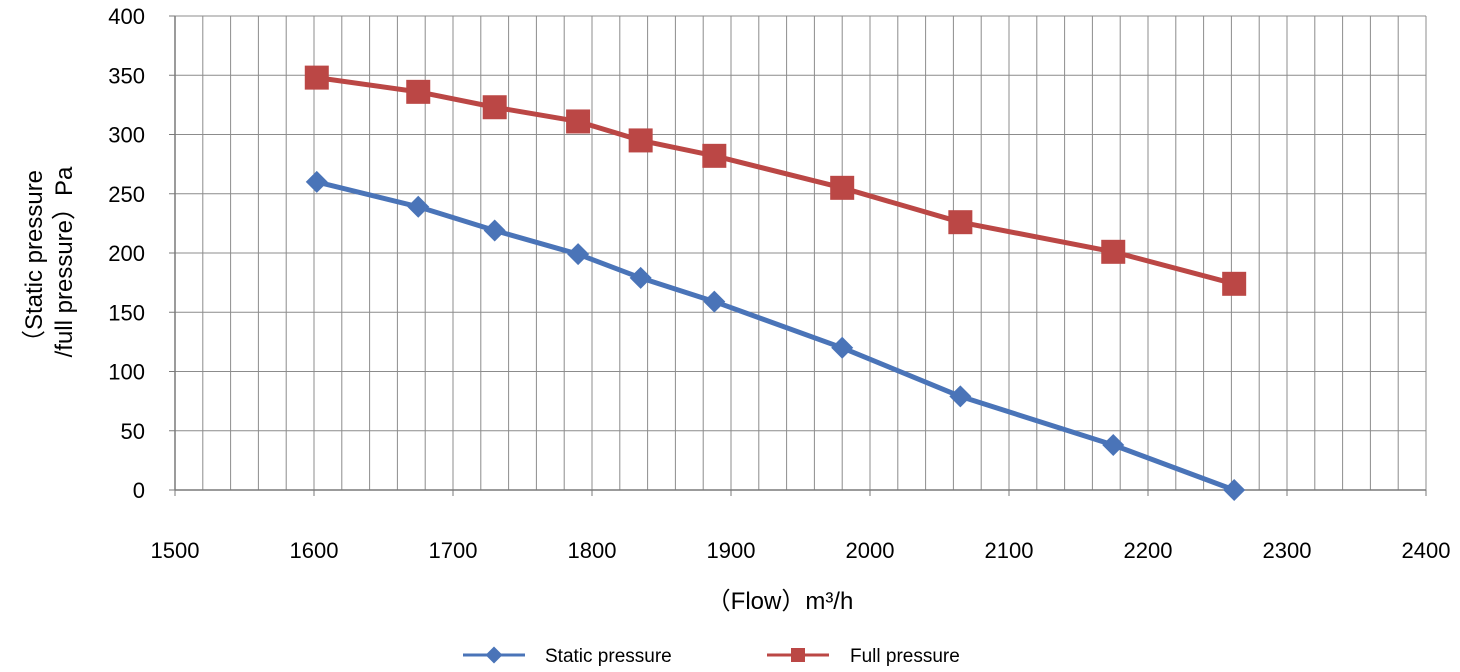  I want to click on x-tick-label: 2200, so click(1148, 550).